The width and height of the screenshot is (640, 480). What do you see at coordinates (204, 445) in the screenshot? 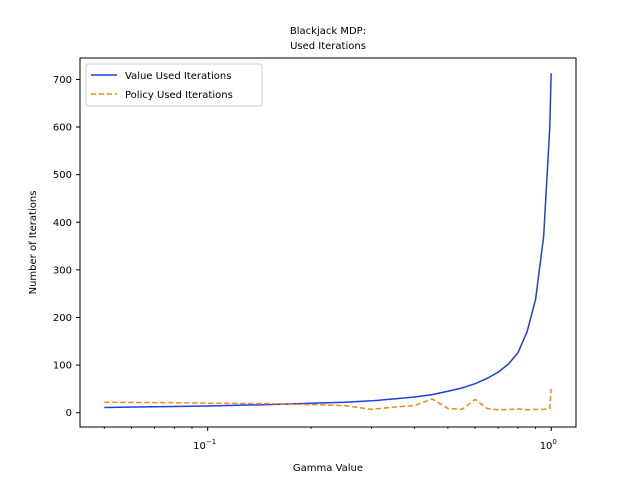
I see `x-tick-label: 10⁻¹` at bounding box center [204, 445].